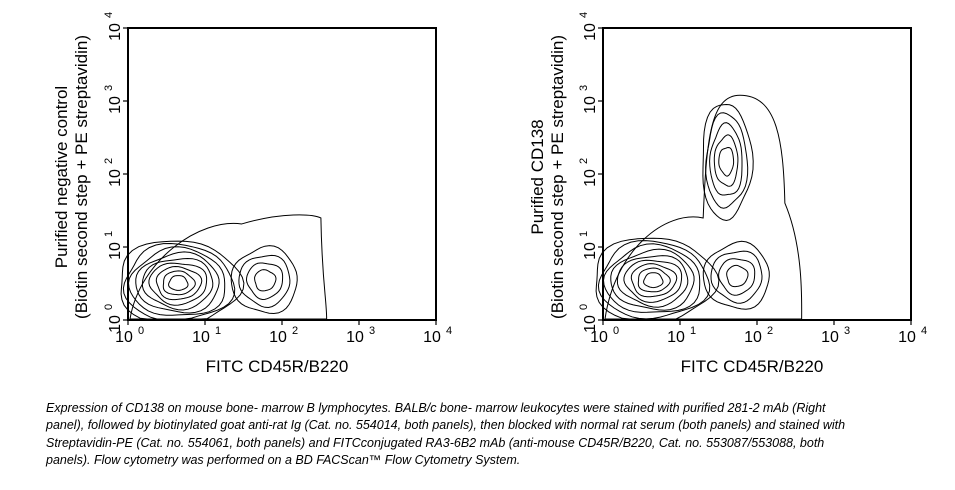  I want to click on y-axis-label-line1: Purified negative control, so click(61, 177).